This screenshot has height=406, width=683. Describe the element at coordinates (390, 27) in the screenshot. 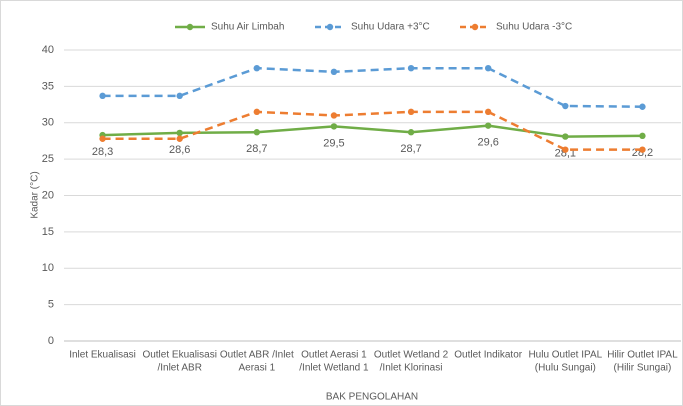

I see `legend-label: Suhu Udara +3°C` at that location.